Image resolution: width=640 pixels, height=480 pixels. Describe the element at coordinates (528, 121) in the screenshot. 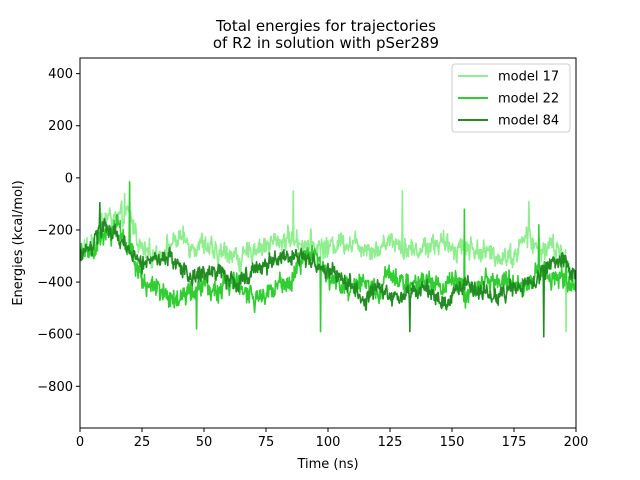

I see `legend-label: model 84` at that location.